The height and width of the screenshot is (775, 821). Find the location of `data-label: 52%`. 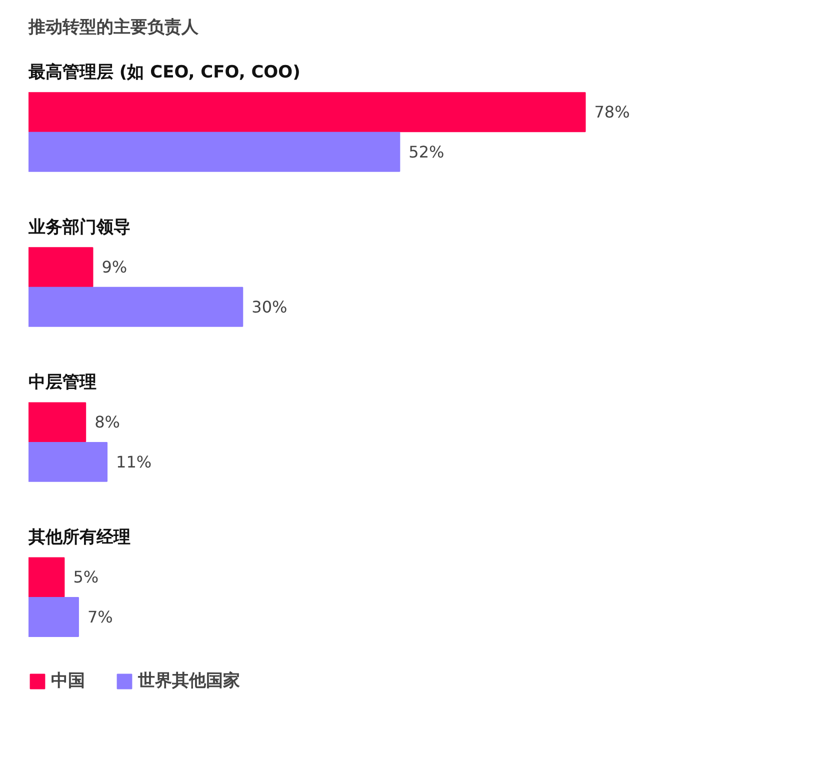

data-label: 52% is located at coordinates (426, 152).